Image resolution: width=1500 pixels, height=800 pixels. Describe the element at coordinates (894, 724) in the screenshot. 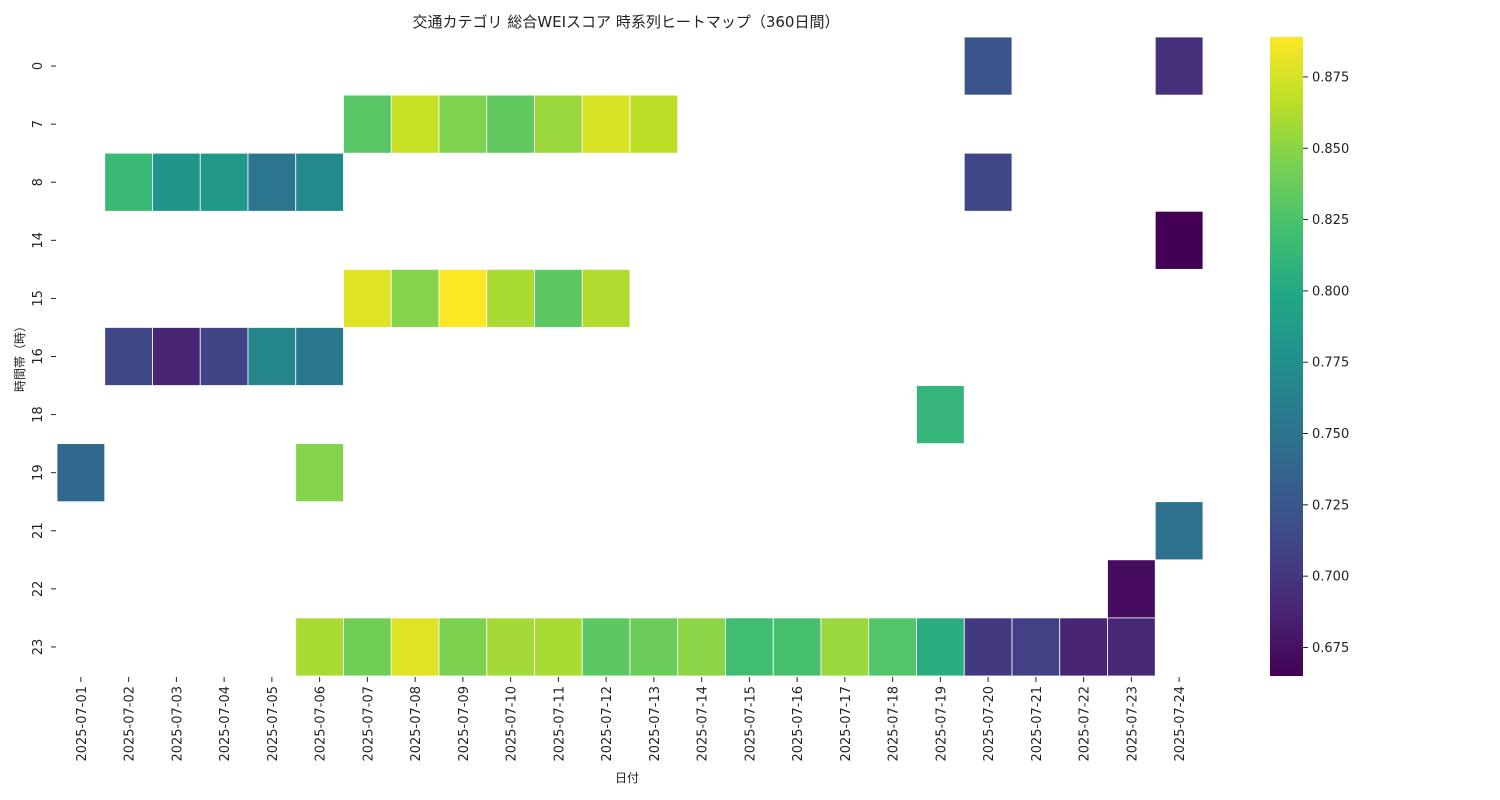

I see `x-tick-label: 2025-07-18` at that location.